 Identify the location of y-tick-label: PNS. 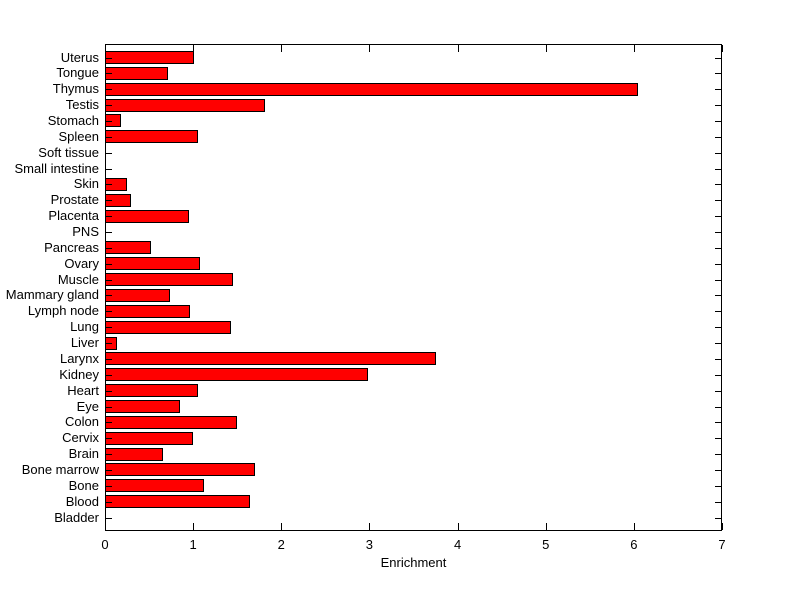
(85, 231).